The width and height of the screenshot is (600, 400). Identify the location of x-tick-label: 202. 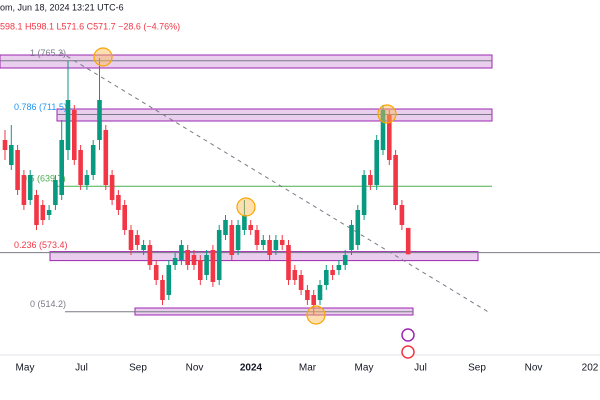
(590, 368).